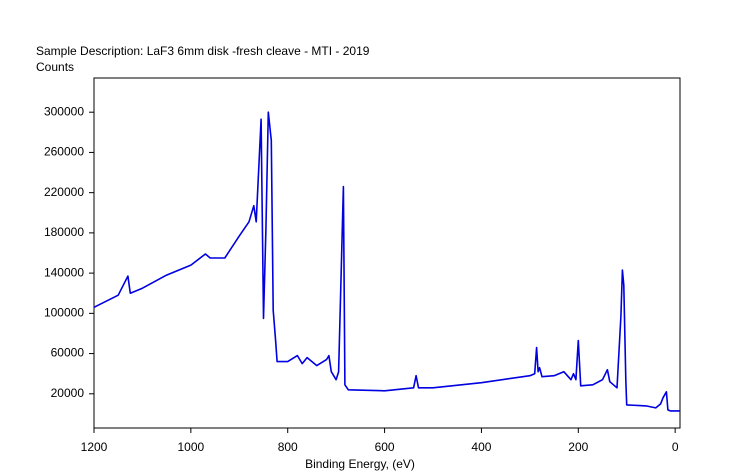 The image size is (734, 473). I want to click on x-tick-label: 1200, so click(94, 447).